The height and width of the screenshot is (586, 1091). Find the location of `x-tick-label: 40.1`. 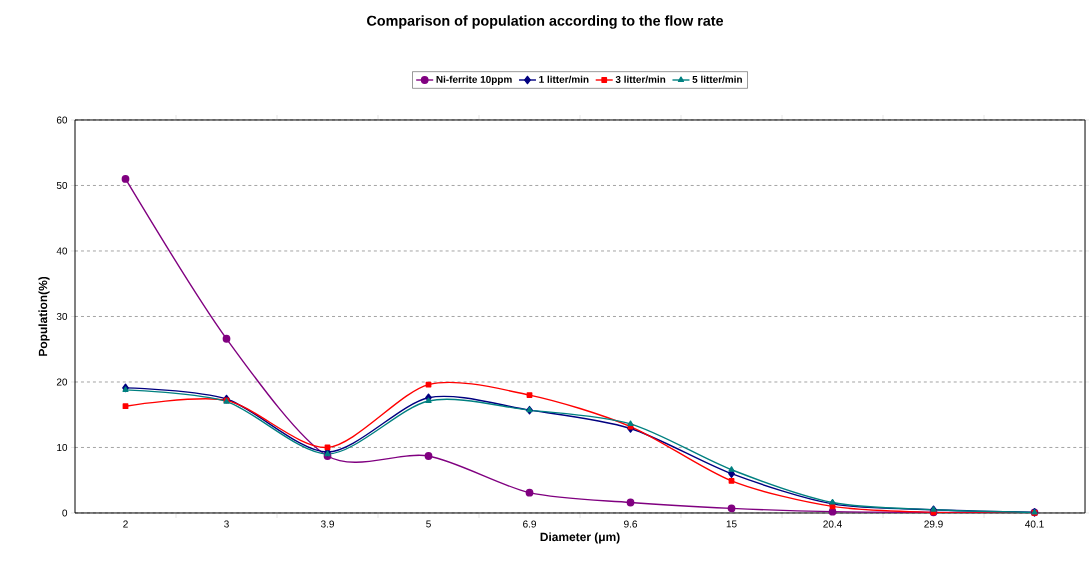

x-tick-label: 40.1 is located at coordinates (1034, 524).